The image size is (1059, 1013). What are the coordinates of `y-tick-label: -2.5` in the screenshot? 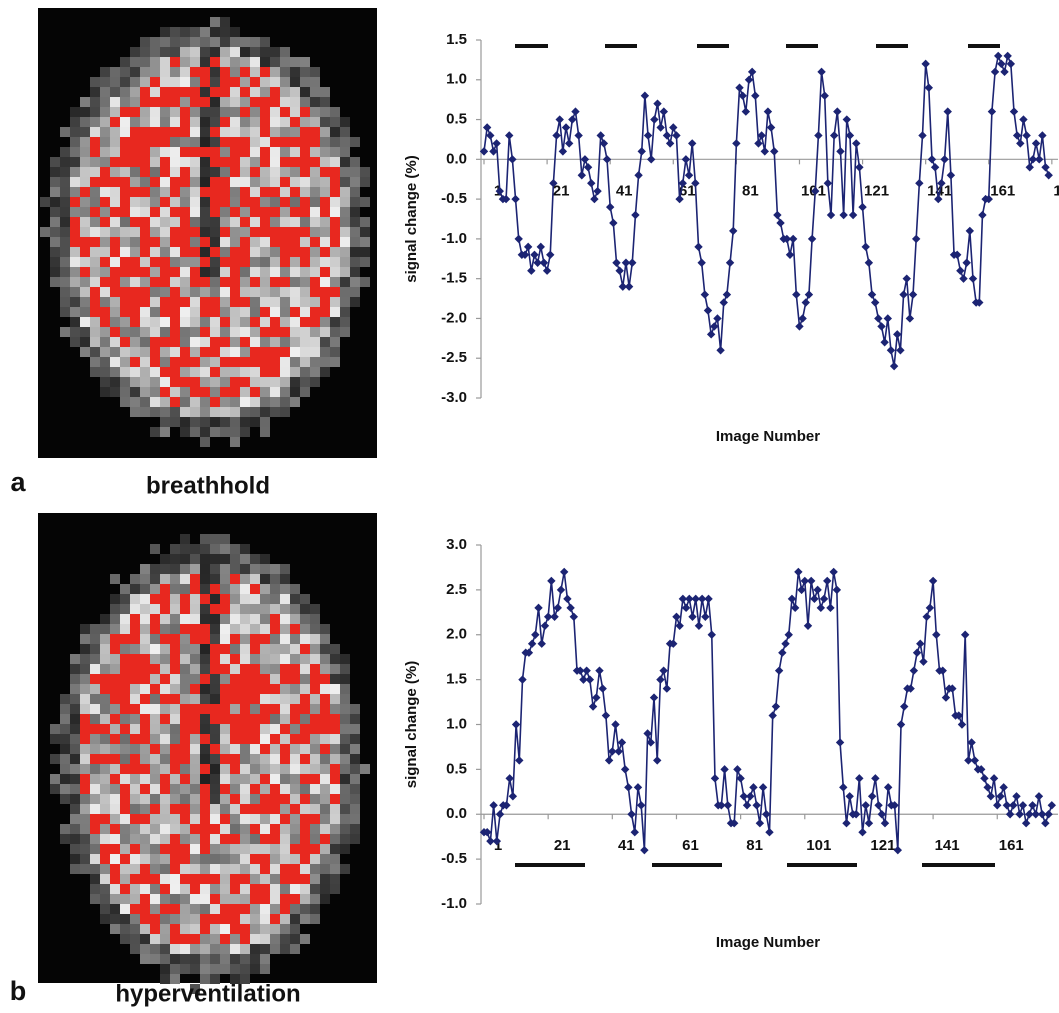 It's located at (454, 357).